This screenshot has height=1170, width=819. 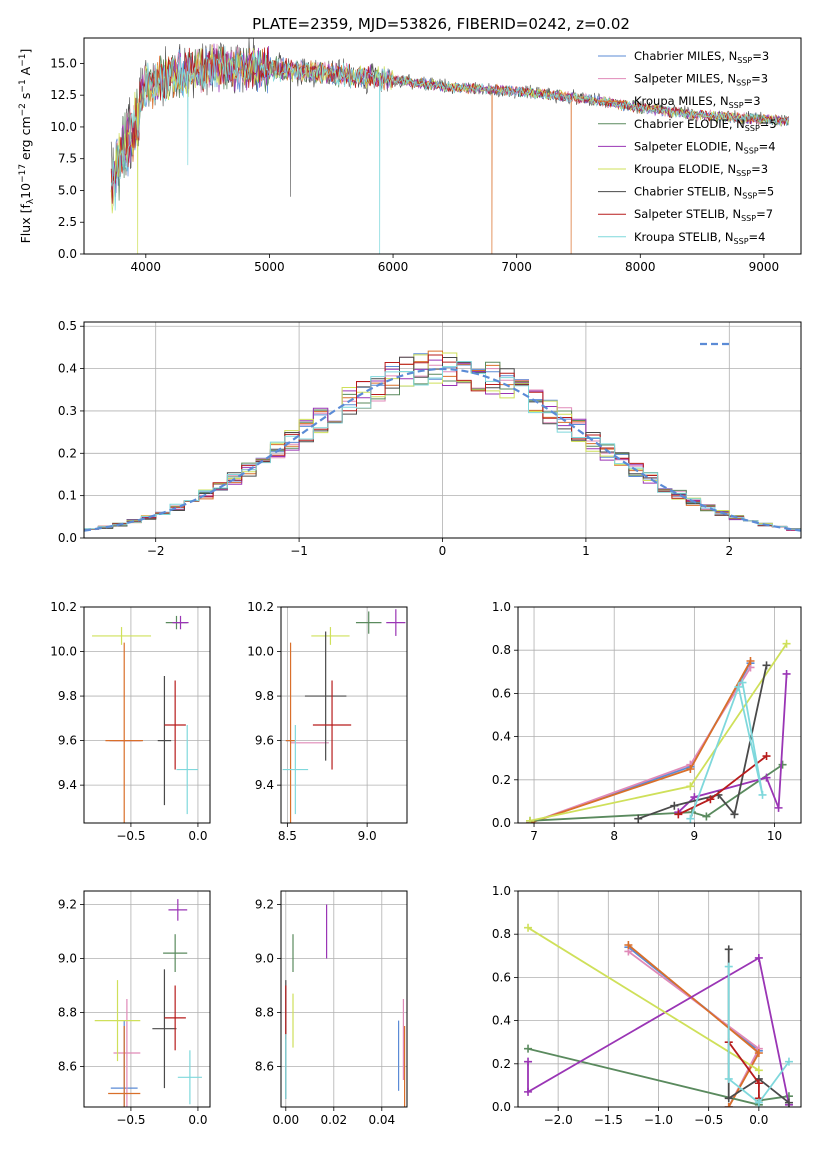 What do you see at coordinates (659, 715) in the screenshot?
I see `mass_weight_vs_age-frame` at bounding box center [659, 715].